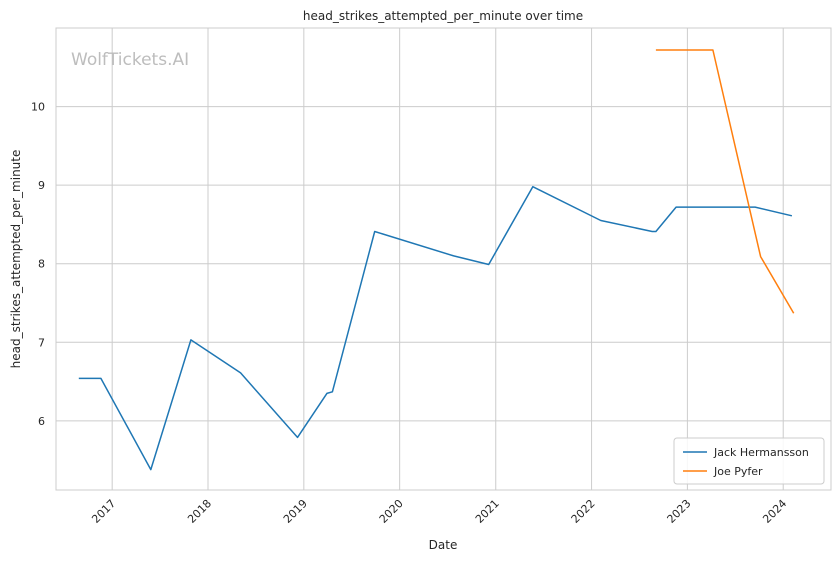 Image resolution: width=840 pixels, height=561 pixels. What do you see at coordinates (130, 60) in the screenshot?
I see `watermark: WolfTickets.AI` at bounding box center [130, 60].